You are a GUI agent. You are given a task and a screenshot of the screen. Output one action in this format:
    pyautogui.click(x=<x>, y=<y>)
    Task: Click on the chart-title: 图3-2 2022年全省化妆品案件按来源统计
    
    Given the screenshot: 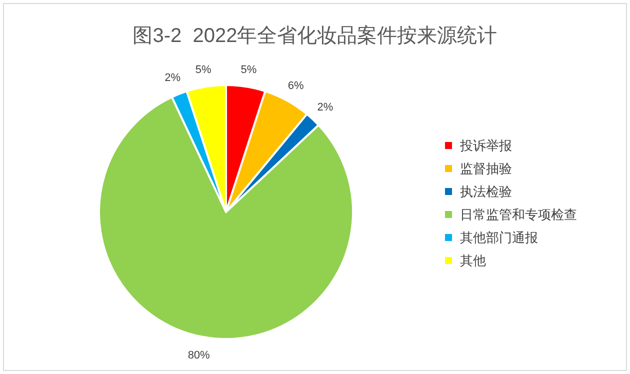 What is the action you would take?
    pyautogui.click(x=315, y=35)
    